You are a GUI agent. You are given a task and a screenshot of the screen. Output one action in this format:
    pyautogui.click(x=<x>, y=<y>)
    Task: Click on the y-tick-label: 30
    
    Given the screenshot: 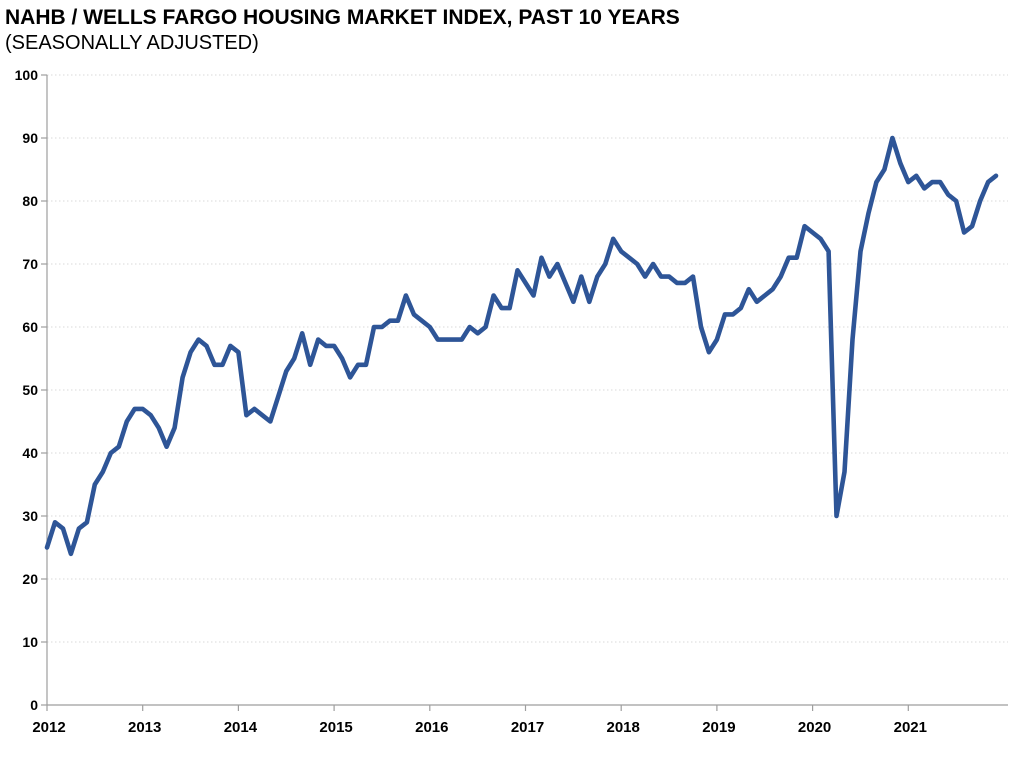 What is the action you would take?
    pyautogui.click(x=30, y=516)
    